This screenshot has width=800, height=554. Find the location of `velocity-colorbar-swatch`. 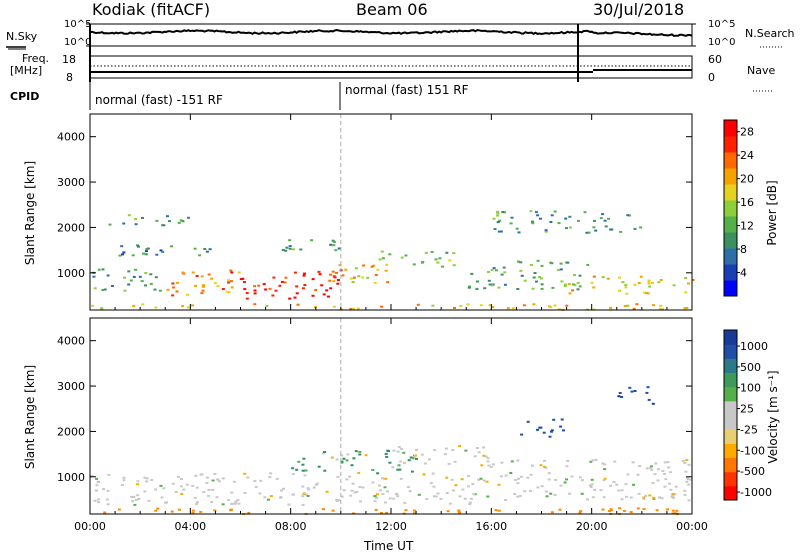

velocity-colorbar-swatch is located at coordinates (730, 408).